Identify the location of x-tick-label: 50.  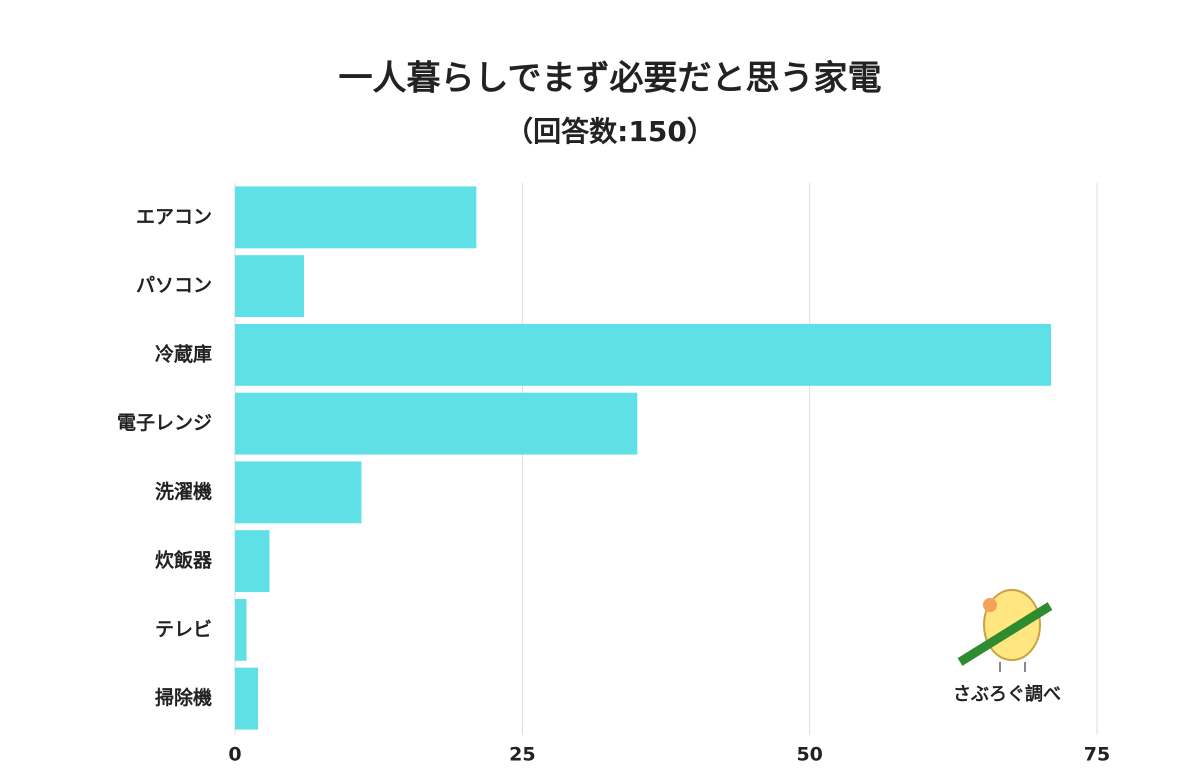
(809, 755).